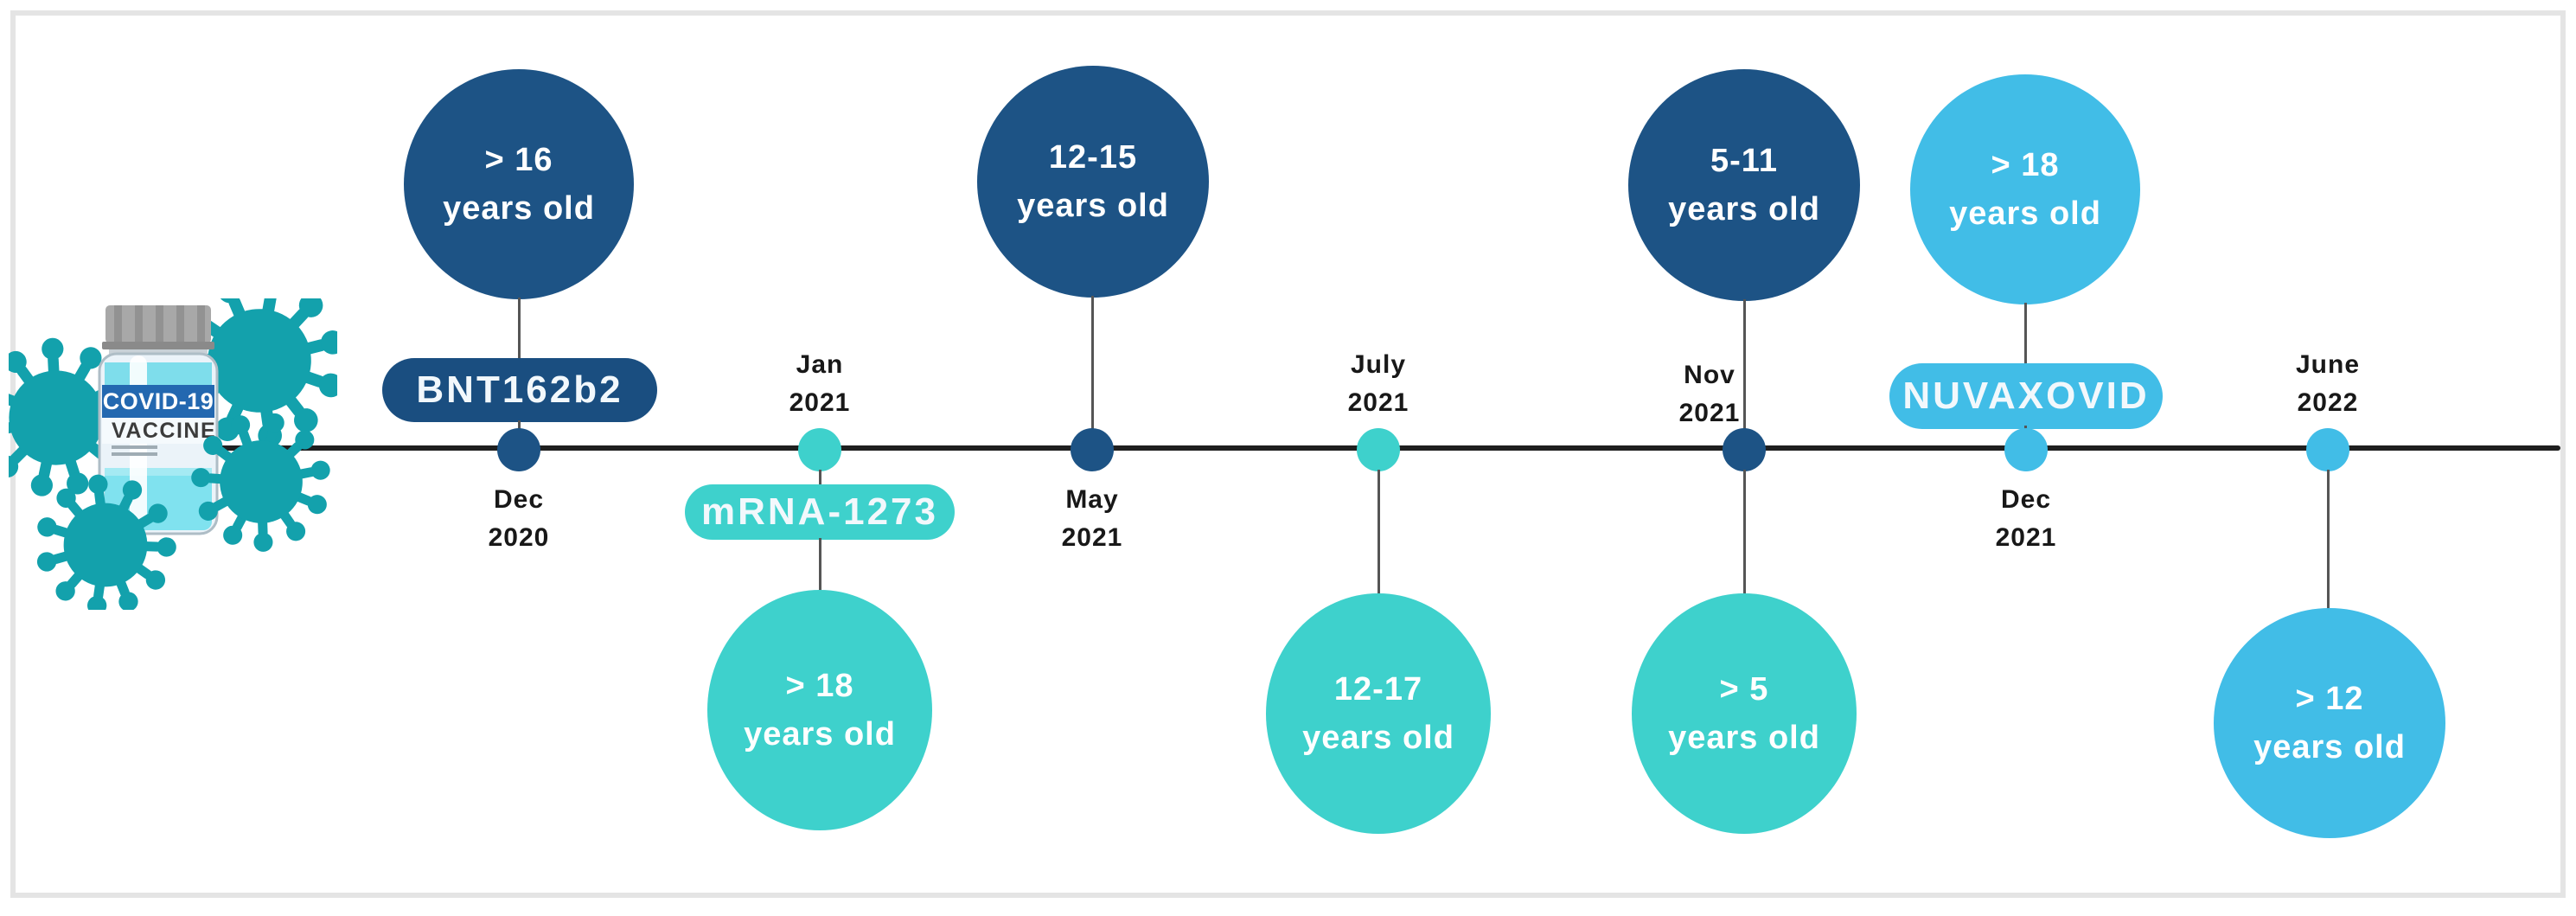 This screenshot has height=916, width=2576. What do you see at coordinates (2026, 165) in the screenshot?
I see `age-circle-over18-sky-range: > 18` at bounding box center [2026, 165].